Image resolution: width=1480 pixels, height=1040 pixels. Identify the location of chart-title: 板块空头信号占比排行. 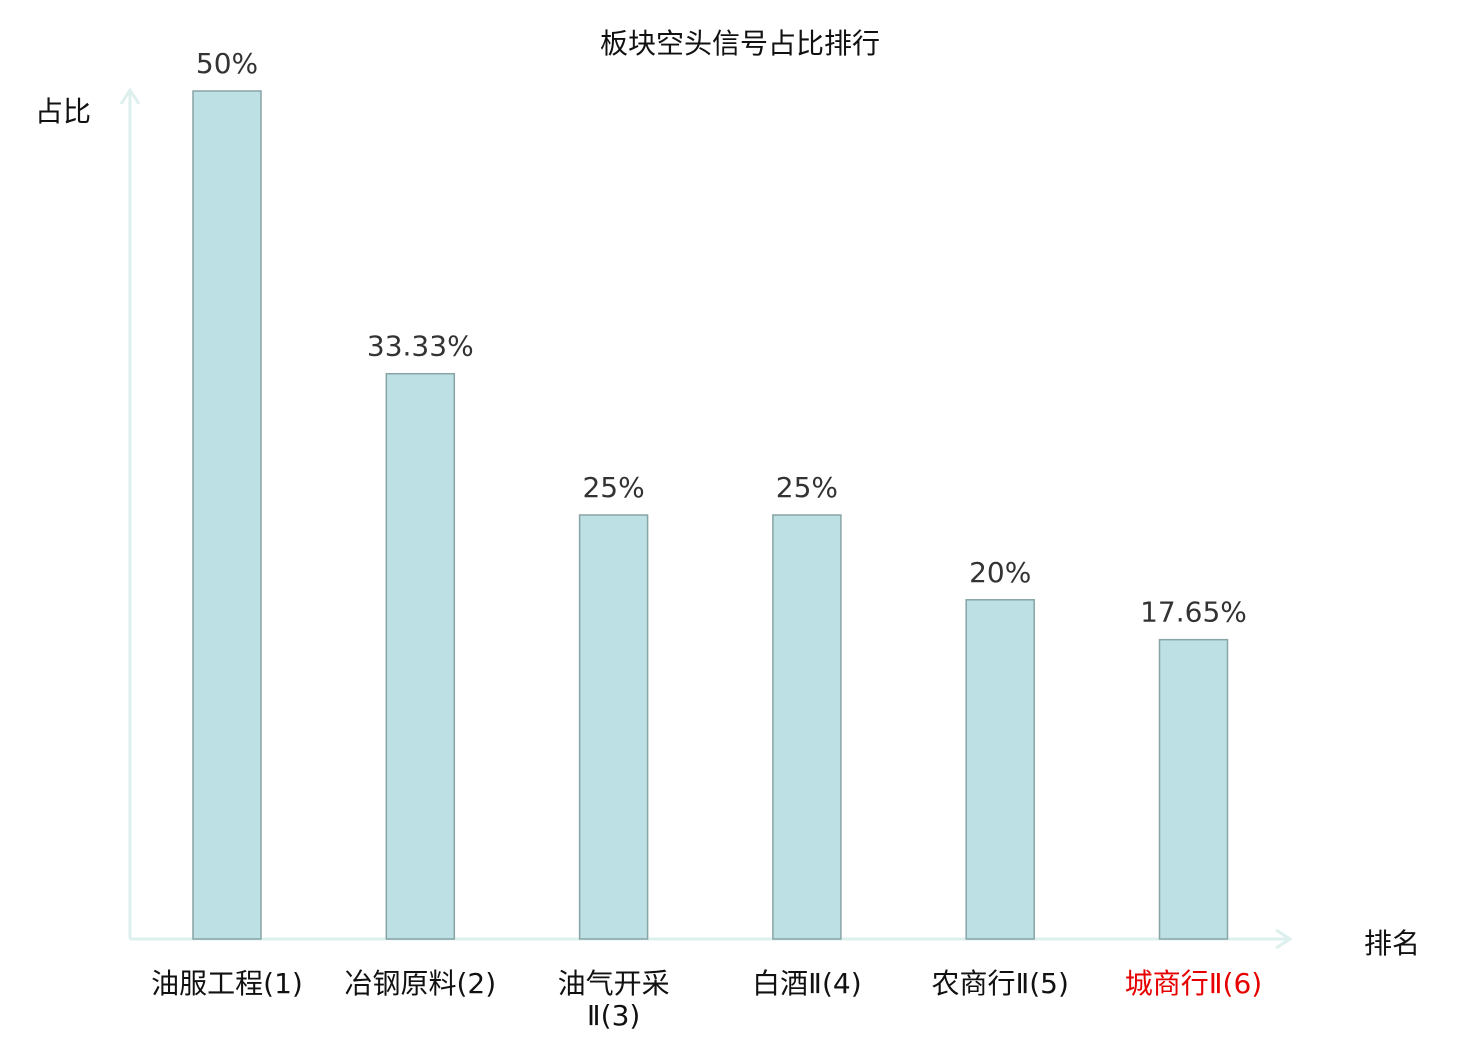
(740, 43).